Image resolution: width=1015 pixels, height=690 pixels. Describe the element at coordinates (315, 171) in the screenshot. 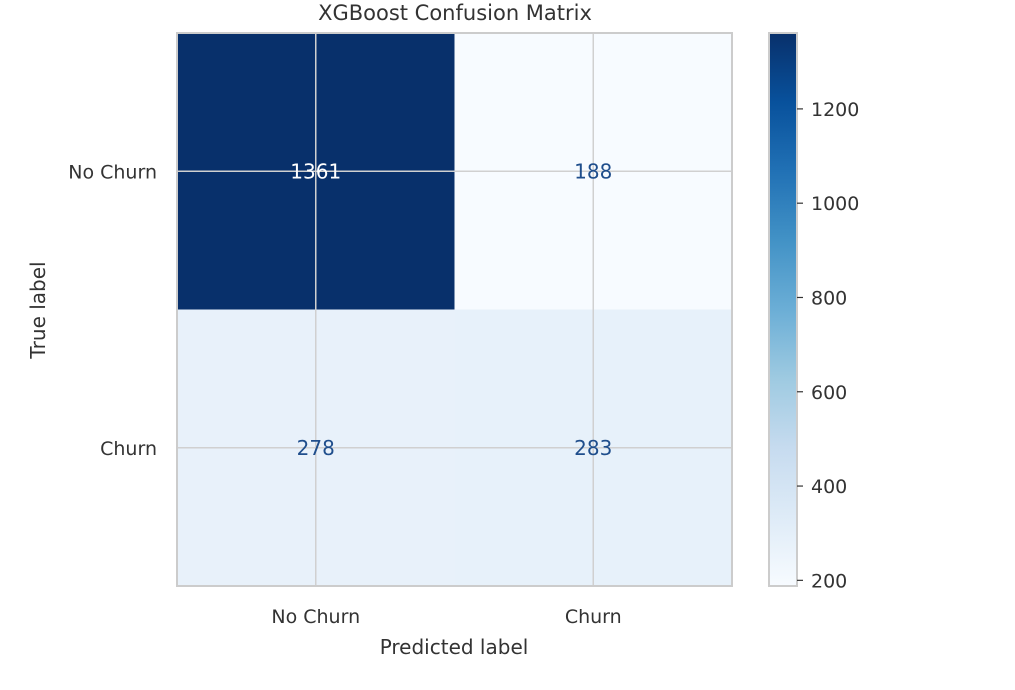

I see `cell-value-label: 1361` at that location.